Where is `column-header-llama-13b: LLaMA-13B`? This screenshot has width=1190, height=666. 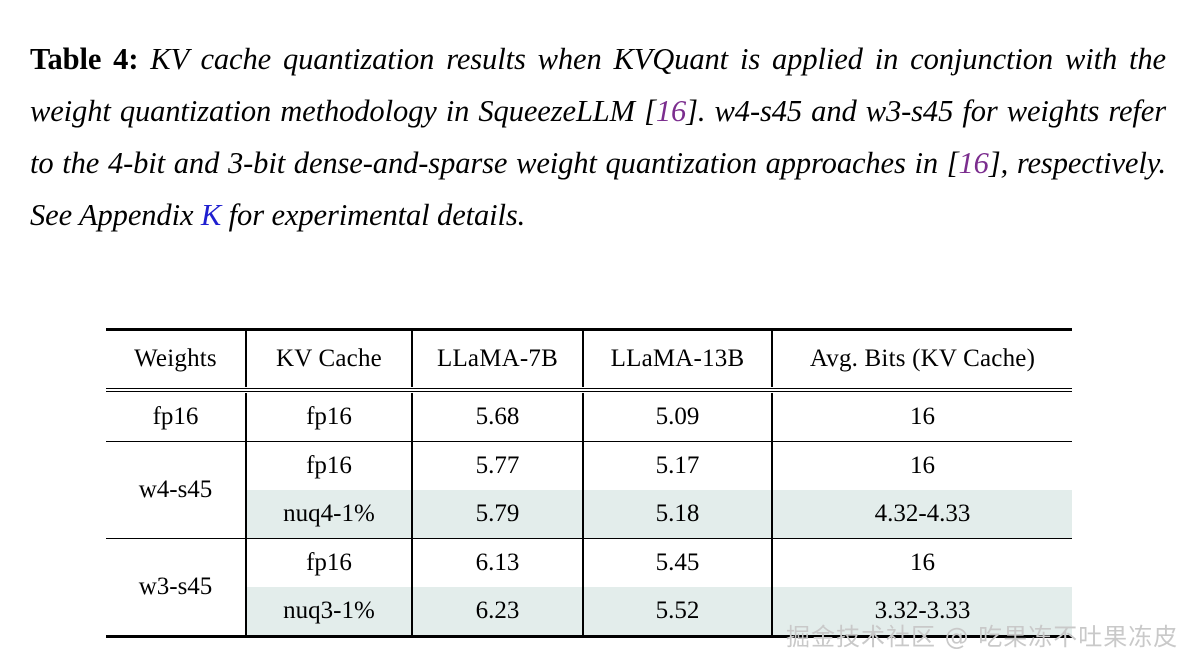 column-header-llama-13b: LLaMA-13B is located at coordinates (677, 358).